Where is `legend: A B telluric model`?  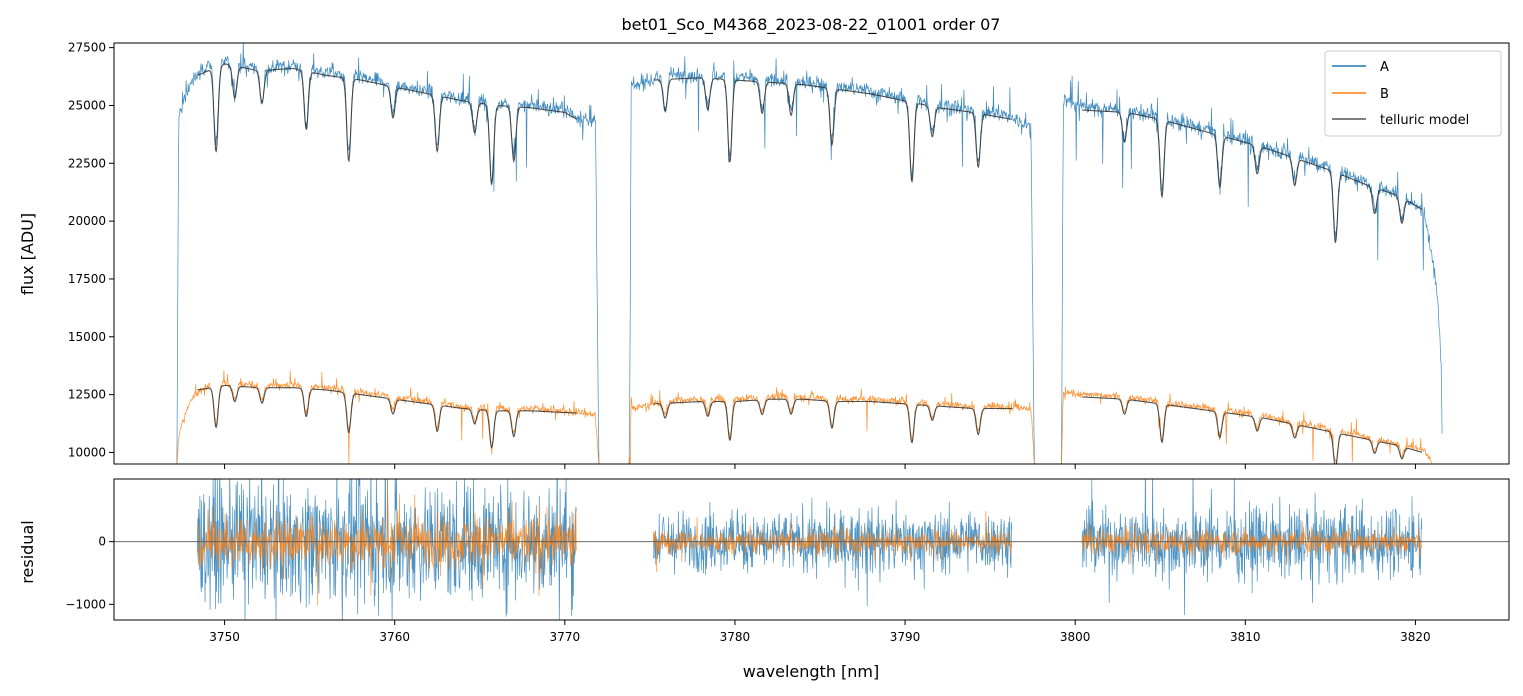
legend: A B telluric model is located at coordinates (1413, 93).